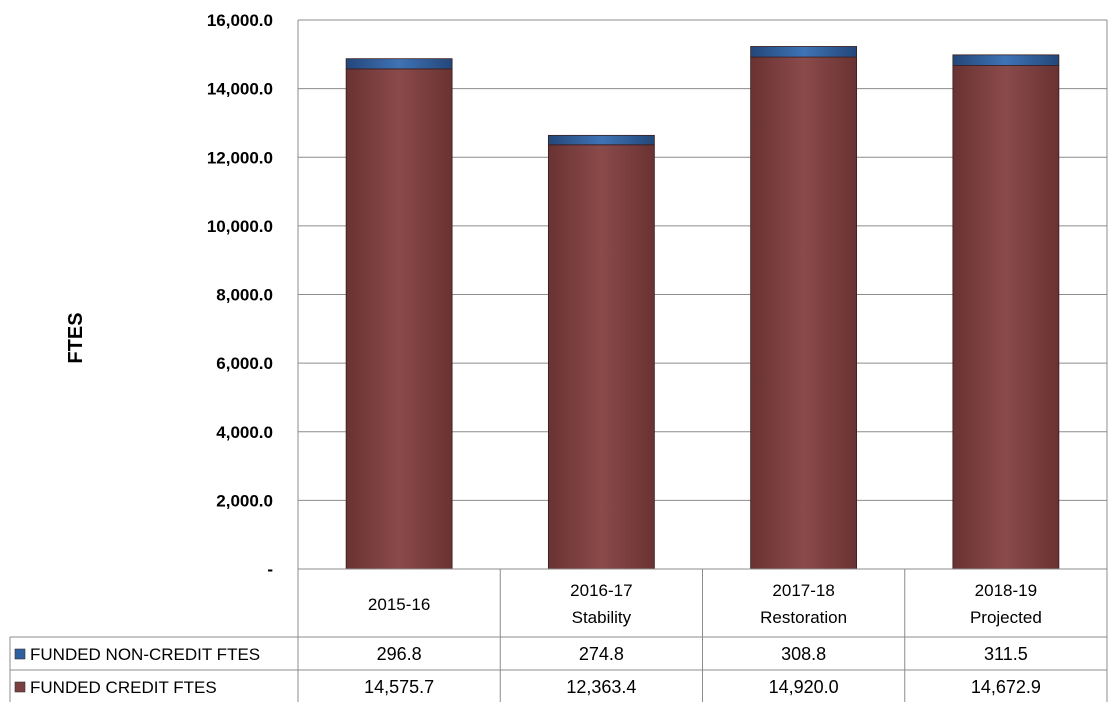 The image size is (1109, 702). Describe the element at coordinates (240, 89) in the screenshot. I see `y-tick-label: 14,000.0` at that location.